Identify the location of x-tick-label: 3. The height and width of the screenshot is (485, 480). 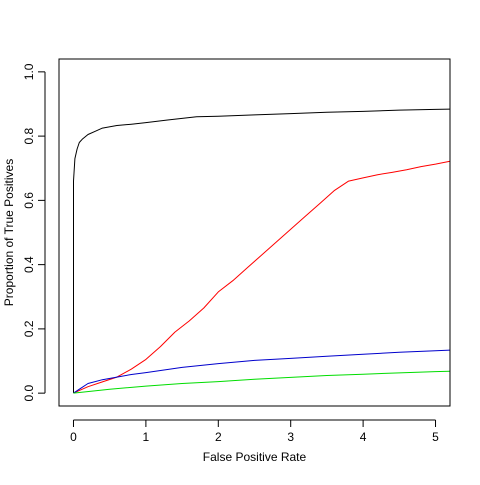
(290, 437).